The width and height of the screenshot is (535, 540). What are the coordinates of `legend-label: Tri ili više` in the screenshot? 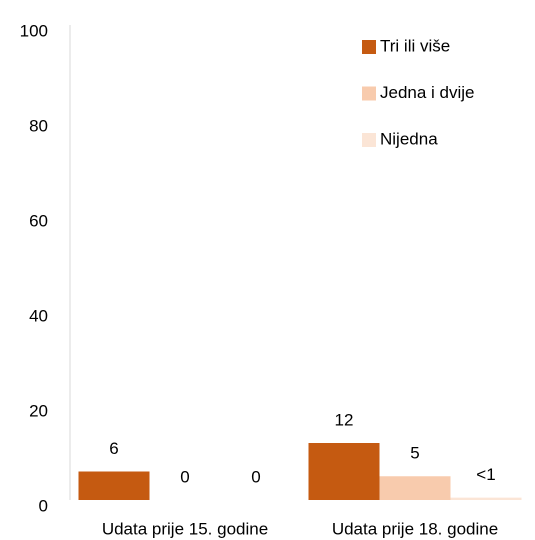 It's located at (415, 45).